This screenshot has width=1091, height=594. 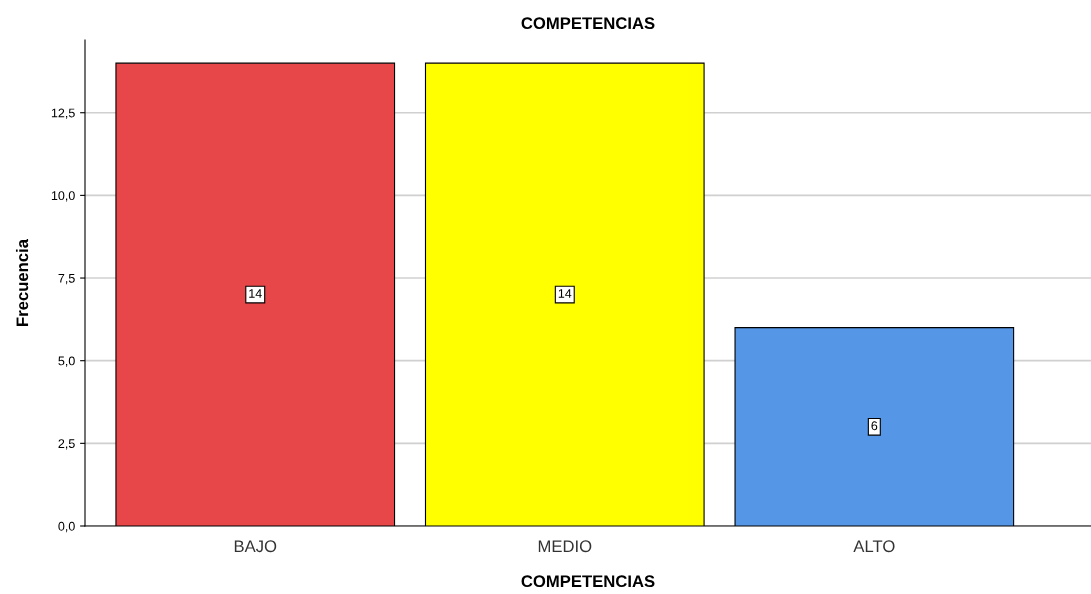 I want to click on data-label: 6, so click(x=874, y=426).